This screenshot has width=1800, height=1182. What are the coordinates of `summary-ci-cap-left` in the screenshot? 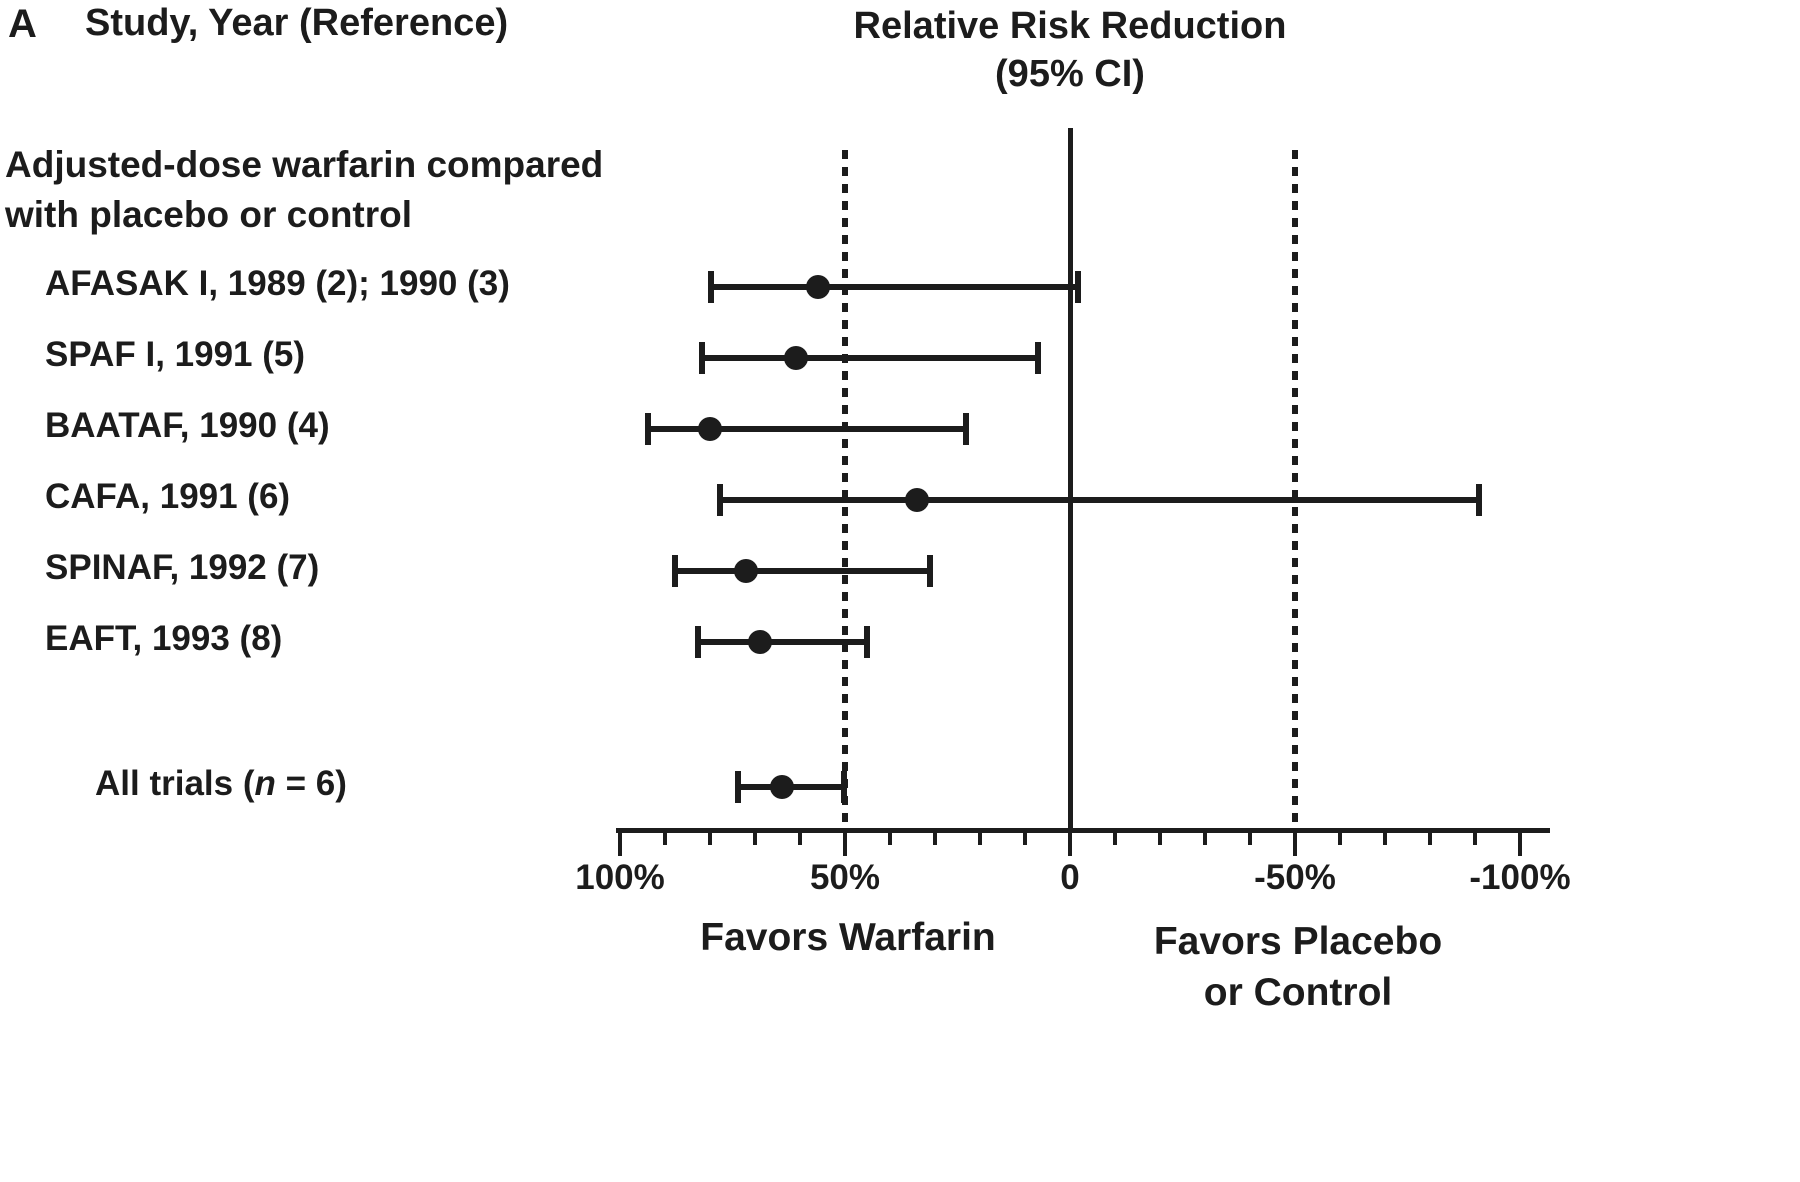 It's located at (738, 787).